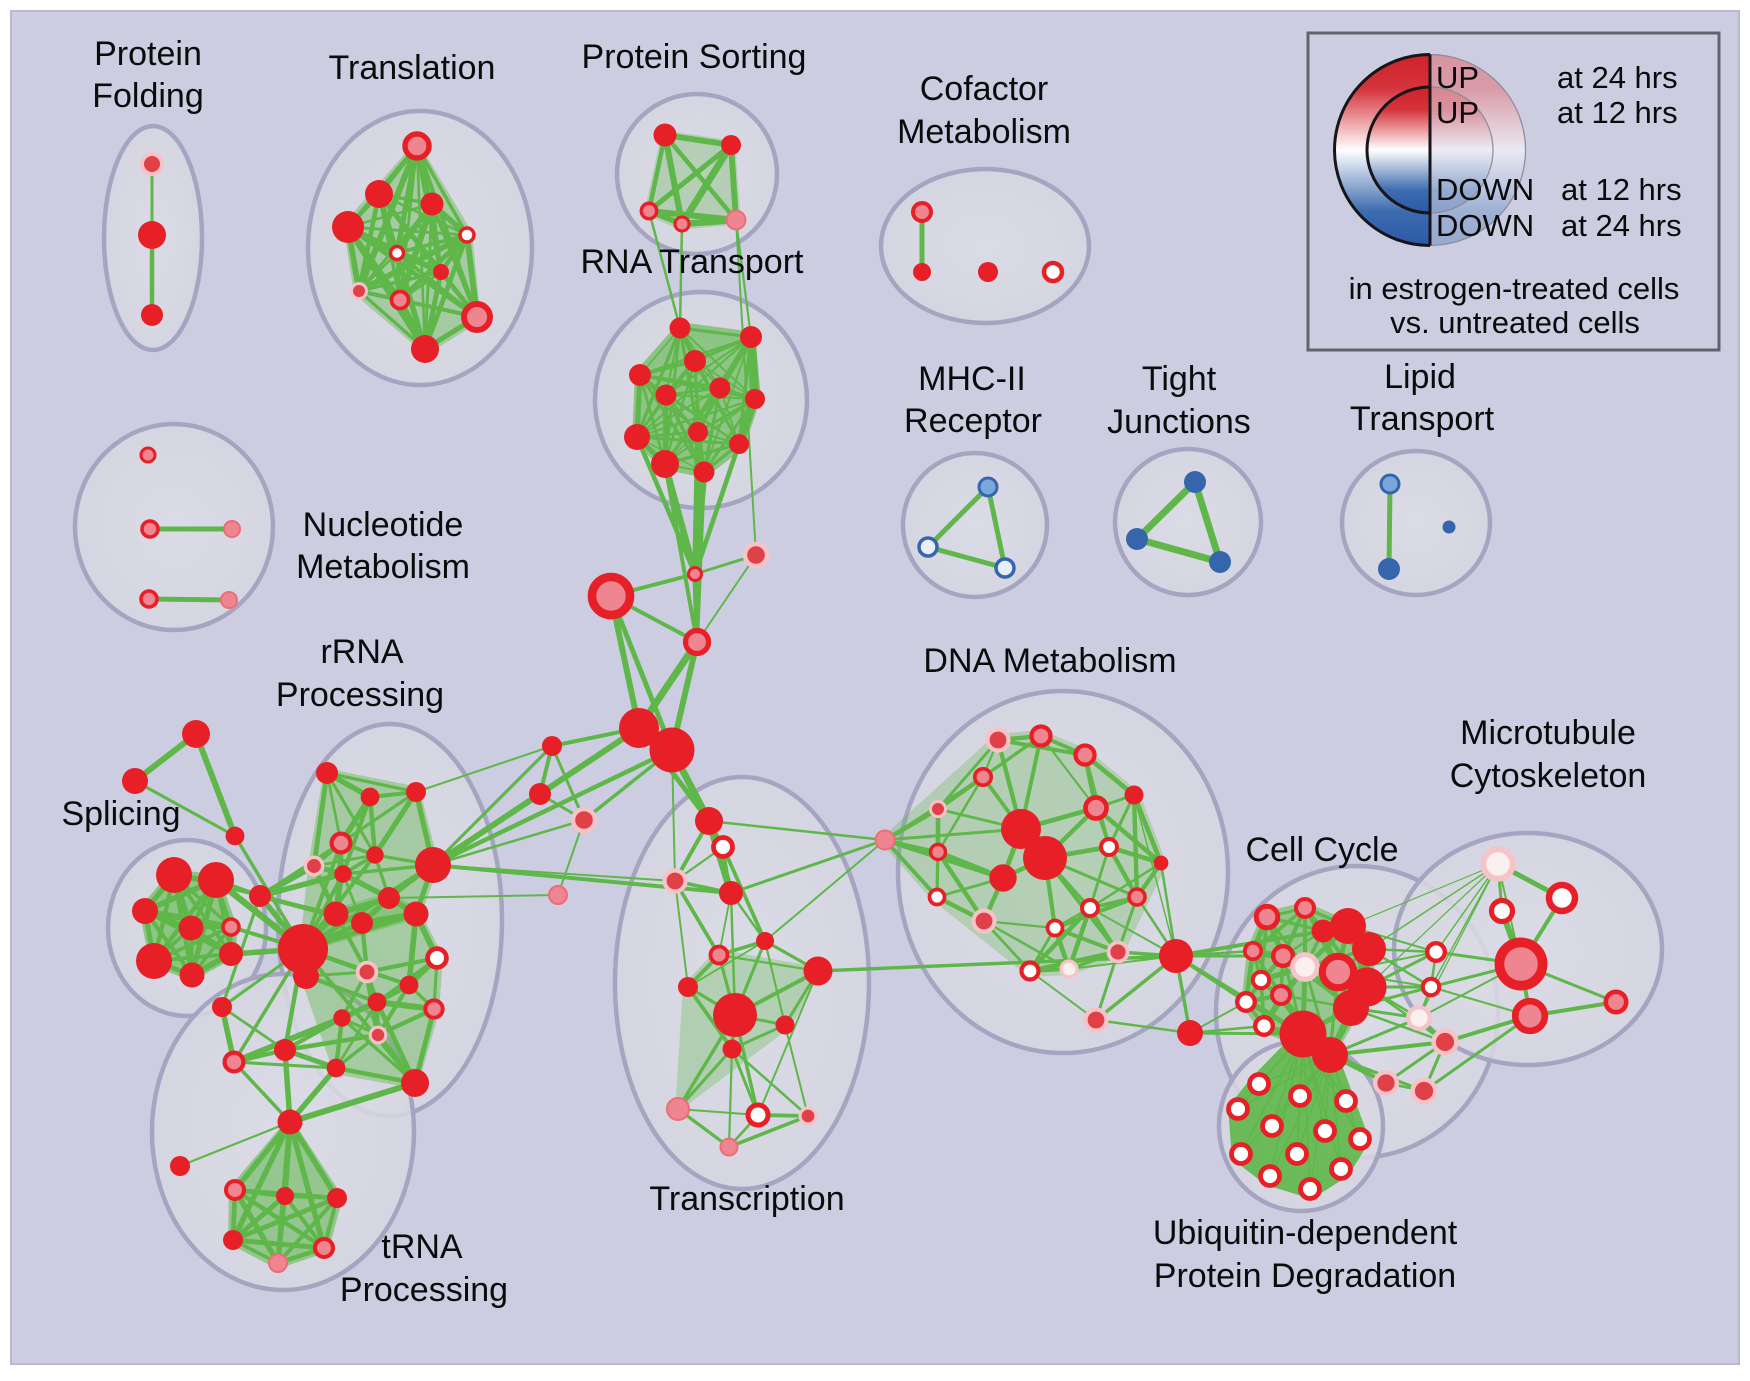 This screenshot has height=1381, width=1750. Describe the element at coordinates (1548, 733) in the screenshot. I see `svg-text: Microtubule` at that location.